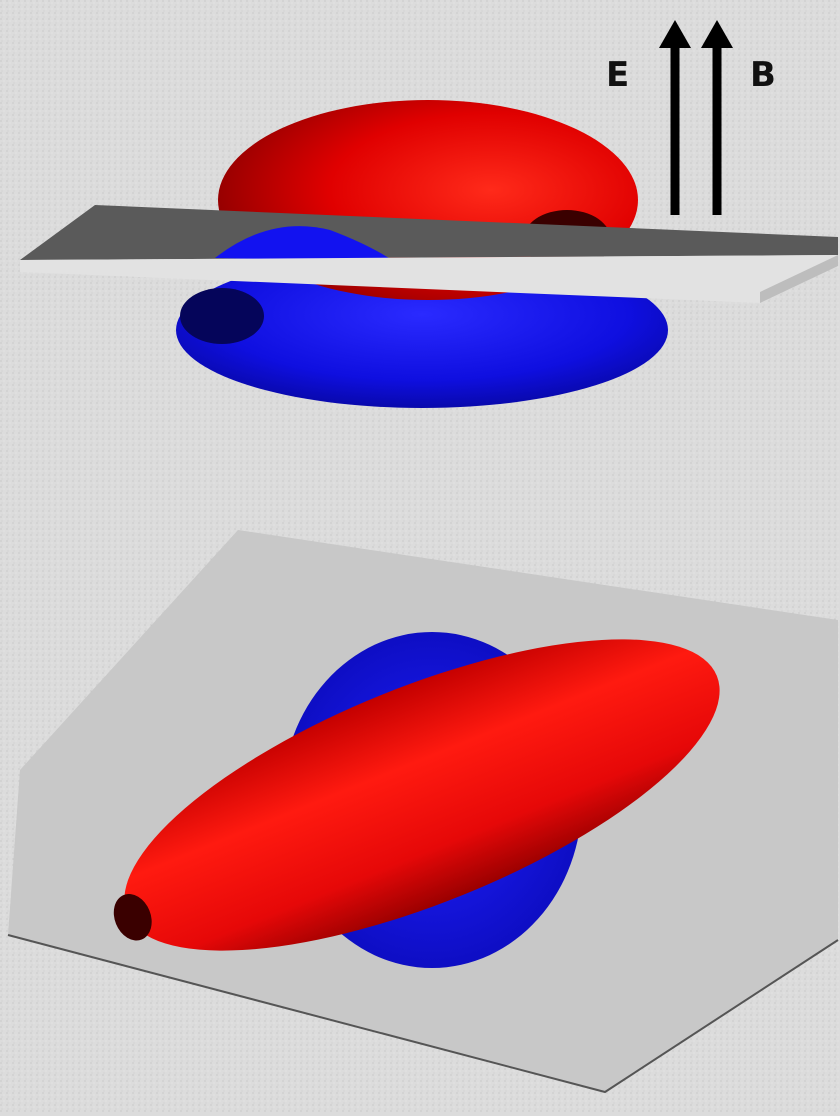 This screenshot has width=840, height=1116. I want to click on e-arrowhead-icon, so click(675, 34).